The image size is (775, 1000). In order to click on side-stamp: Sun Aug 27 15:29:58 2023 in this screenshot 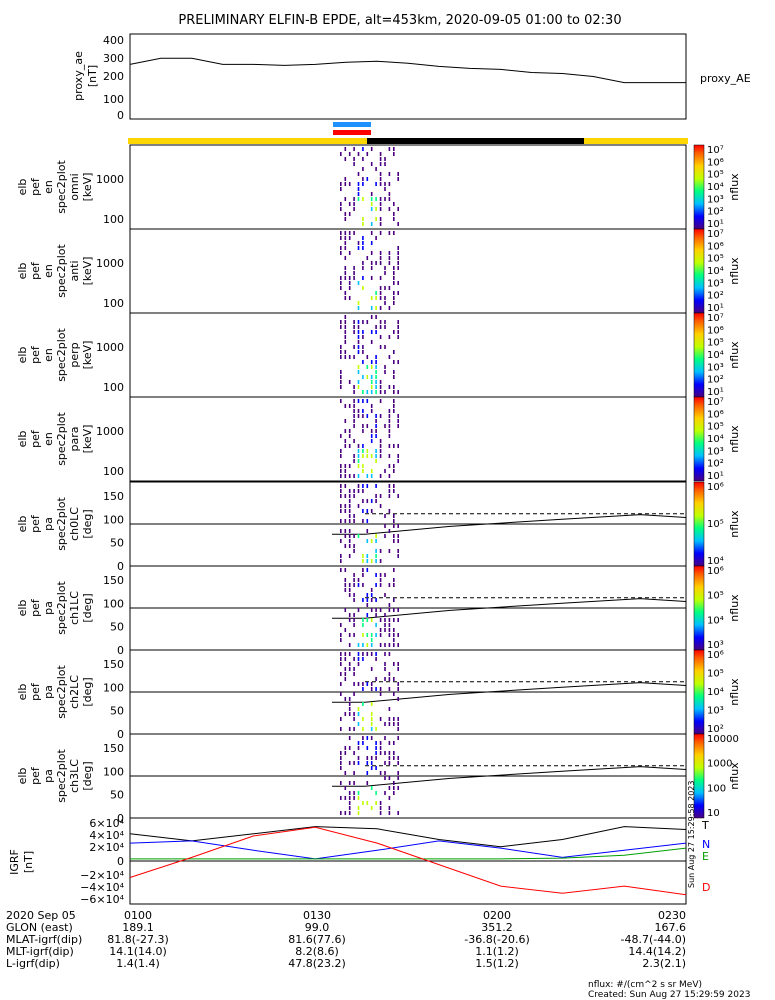, I will do `click(691, 834)`.